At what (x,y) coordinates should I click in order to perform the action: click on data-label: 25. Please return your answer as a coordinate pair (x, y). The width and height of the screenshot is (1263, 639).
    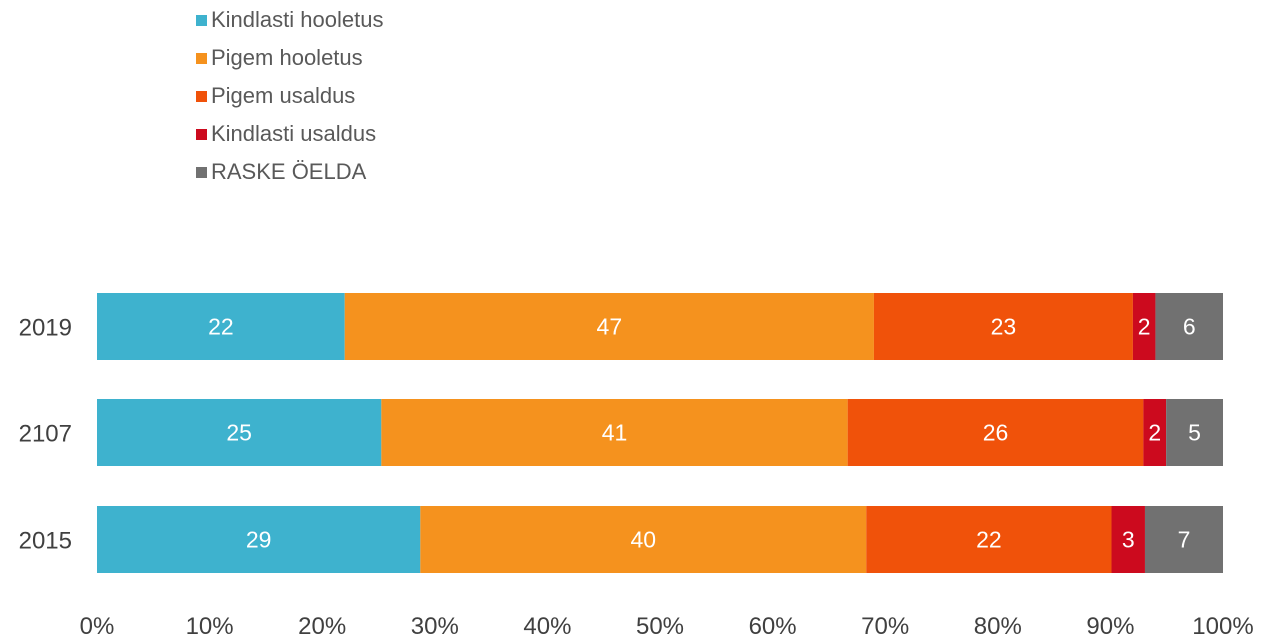
    Looking at the image, I should click on (239, 433).